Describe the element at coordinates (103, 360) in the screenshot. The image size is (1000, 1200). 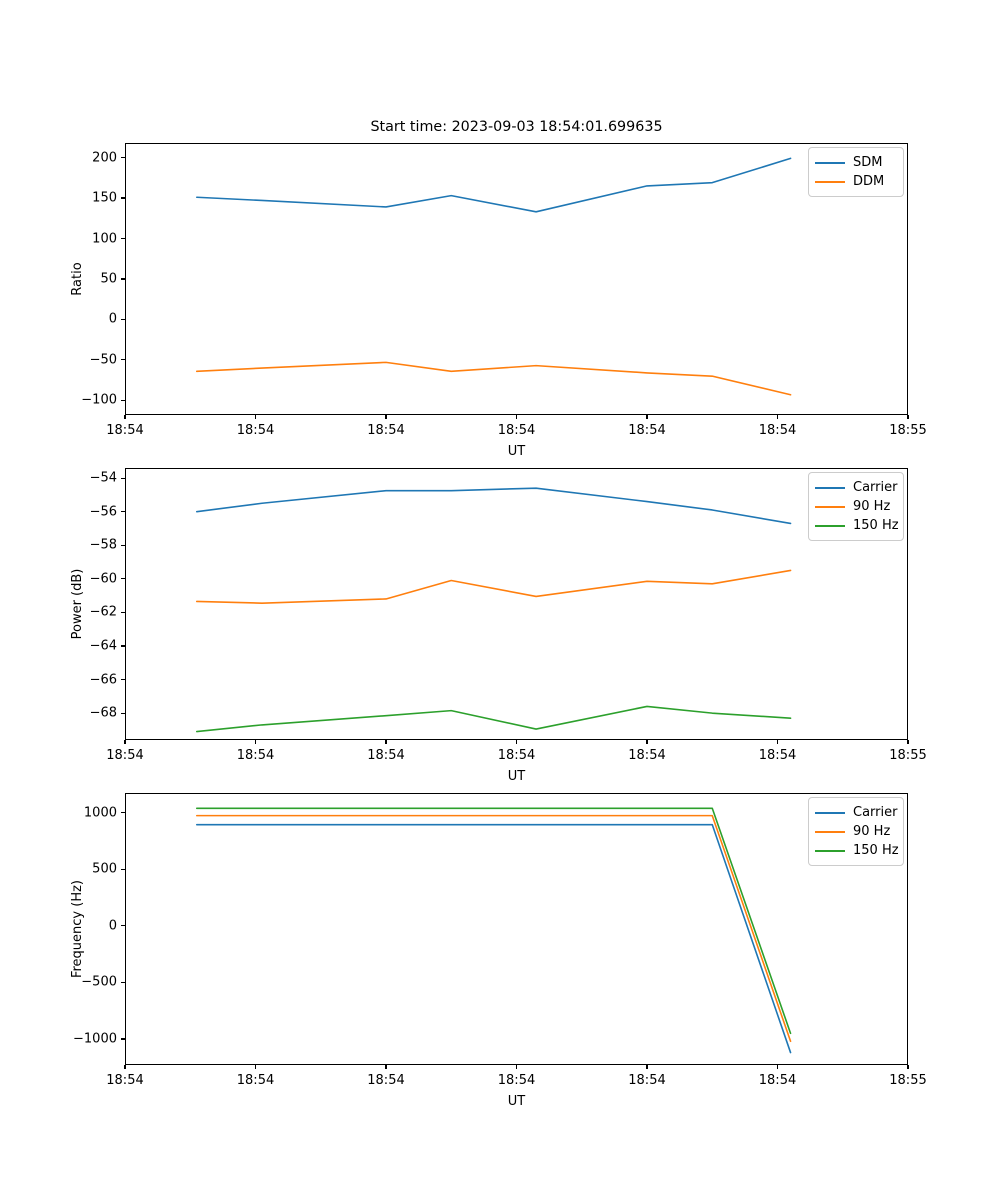
I see `ytick-label: −50` at that location.